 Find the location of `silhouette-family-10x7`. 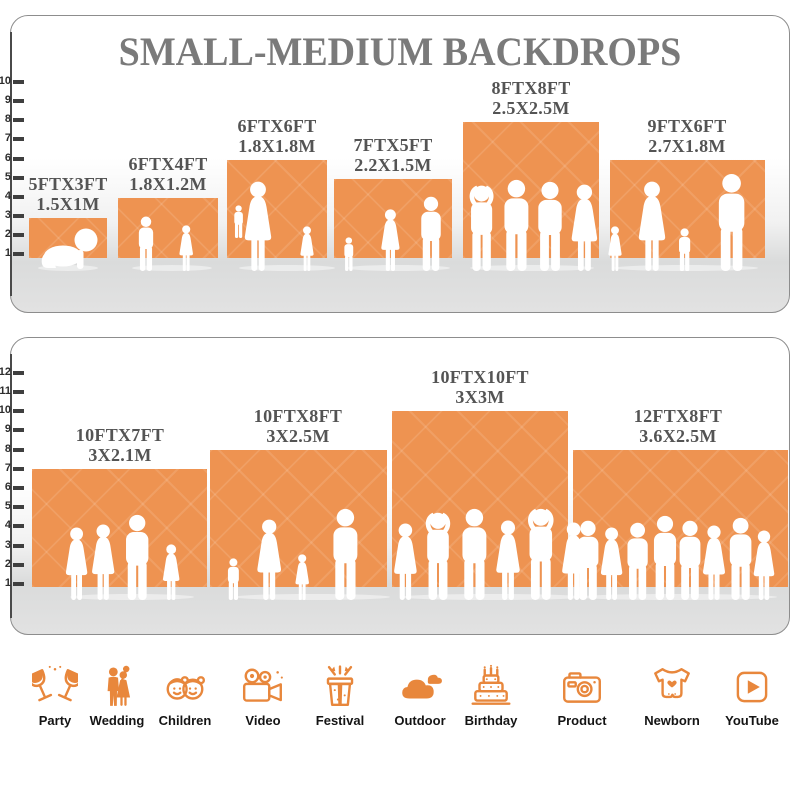

silhouette-family-10x7 is located at coordinates (129, 557).